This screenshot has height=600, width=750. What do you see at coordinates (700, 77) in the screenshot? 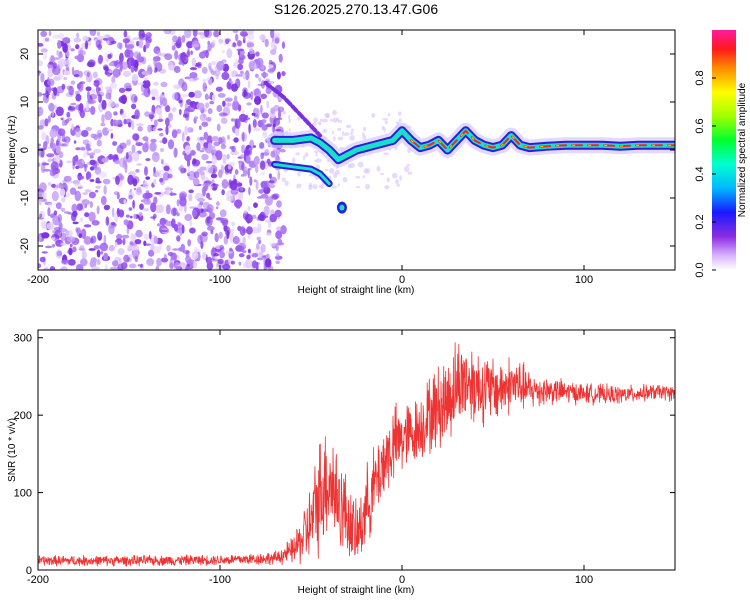
I see `colorbar-tick-label: 0.8` at bounding box center [700, 77].